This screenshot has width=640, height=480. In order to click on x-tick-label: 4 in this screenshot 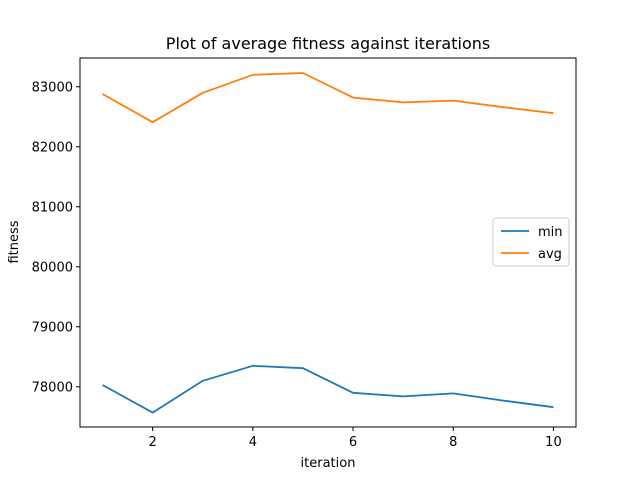, I will do `click(253, 442)`.